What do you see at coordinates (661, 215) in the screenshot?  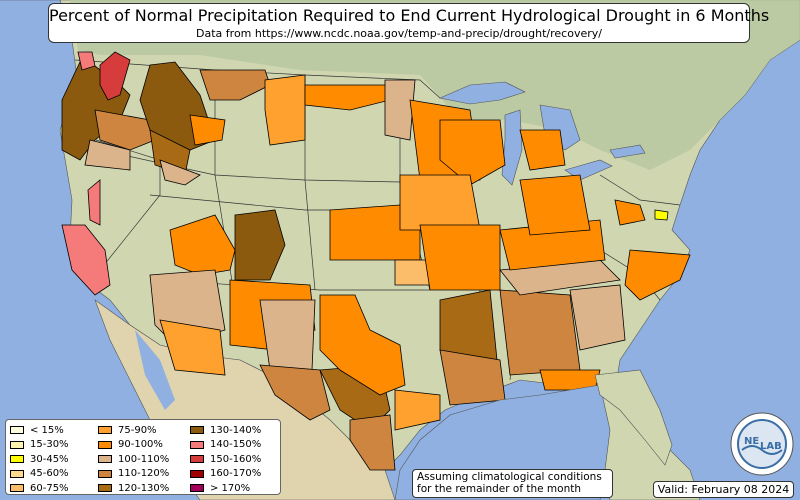 I see `region-md-yellow` at bounding box center [661, 215].